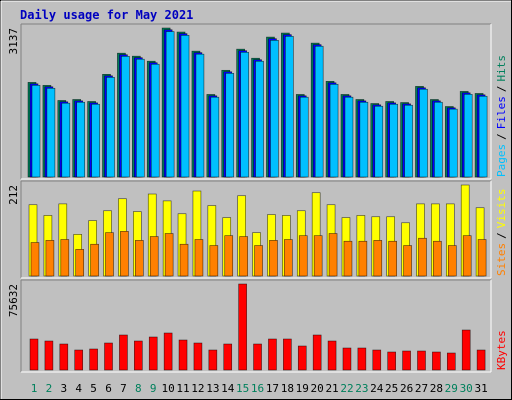 Image resolution: width=512 pixels, height=400 pixels. What do you see at coordinates (272, 388) in the screenshot?
I see `x-tick-label: 17` at bounding box center [272, 388].